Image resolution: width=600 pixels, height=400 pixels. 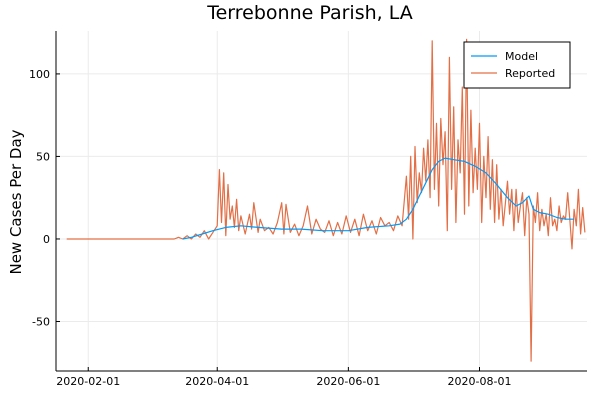 What do you see at coordinates (41, 321) in the screenshot?
I see `y-tick-label-0: -50` at bounding box center [41, 321].